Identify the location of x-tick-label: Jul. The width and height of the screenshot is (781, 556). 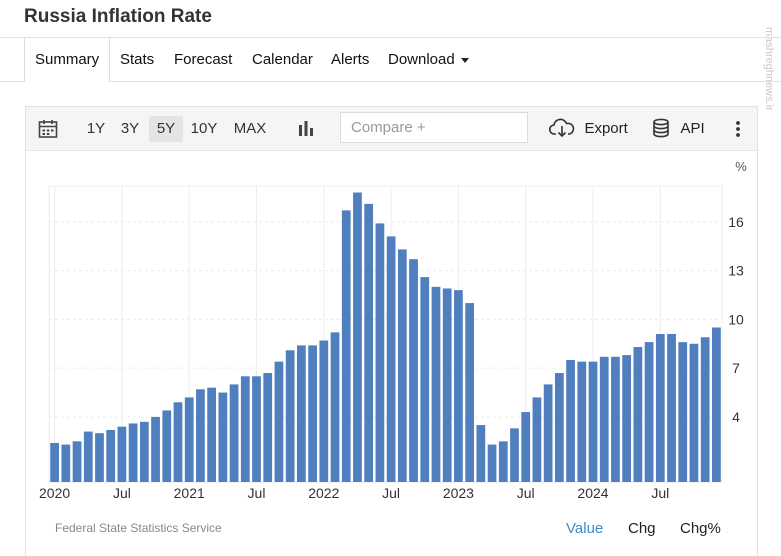
(660, 493).